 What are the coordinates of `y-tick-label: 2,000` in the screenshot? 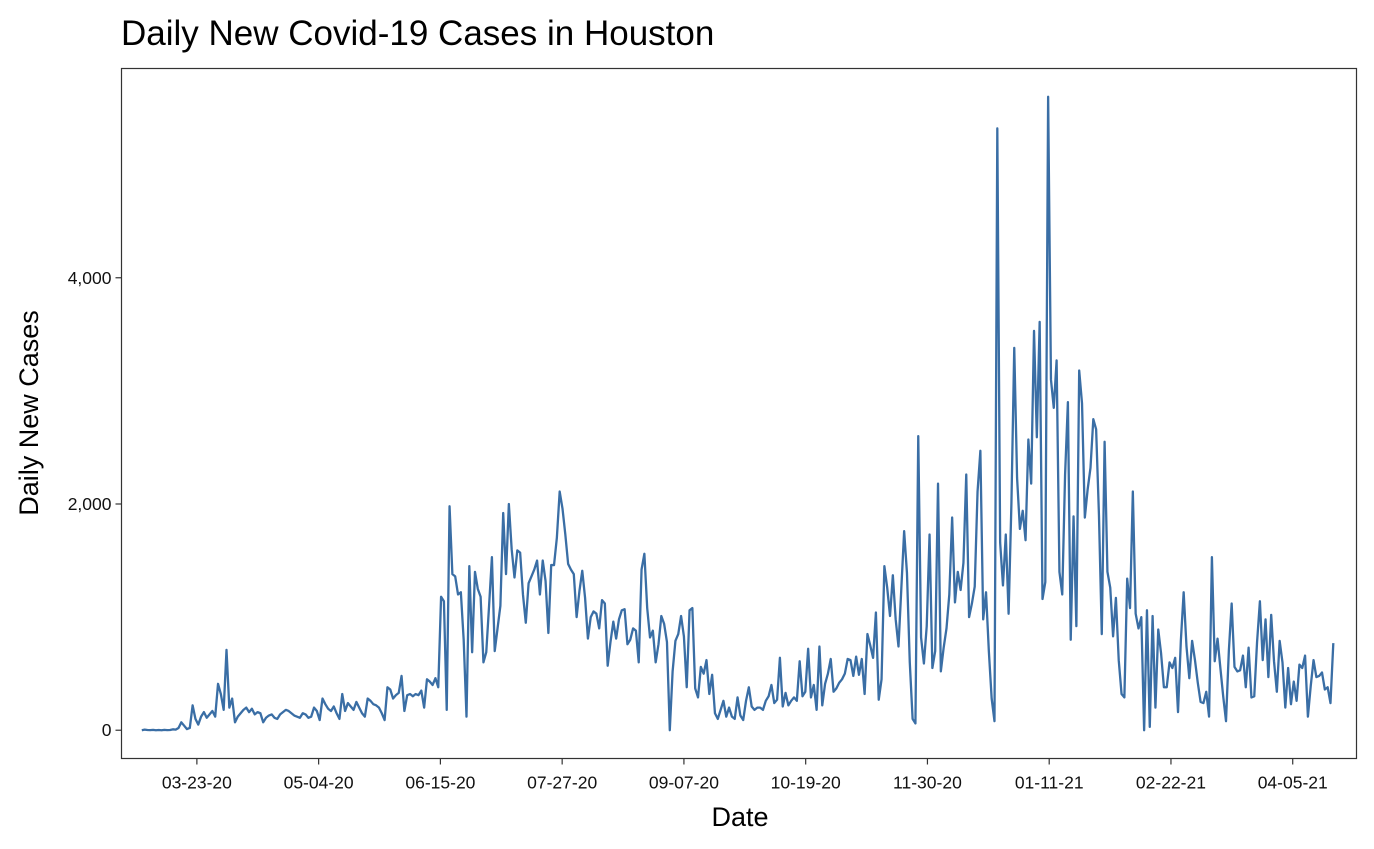 It's located at (90, 504).